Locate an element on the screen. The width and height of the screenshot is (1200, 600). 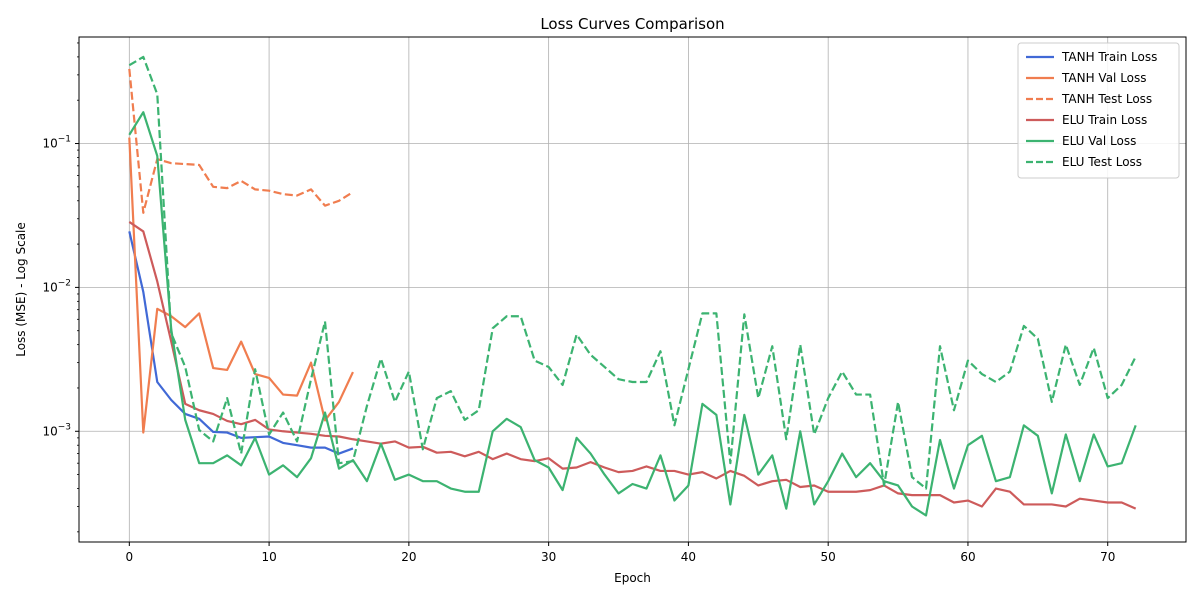
x-tick-label: 70 is located at coordinates (1107, 557).